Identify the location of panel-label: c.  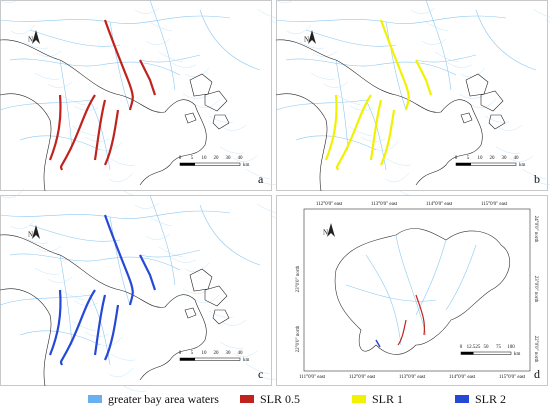
(260, 374).